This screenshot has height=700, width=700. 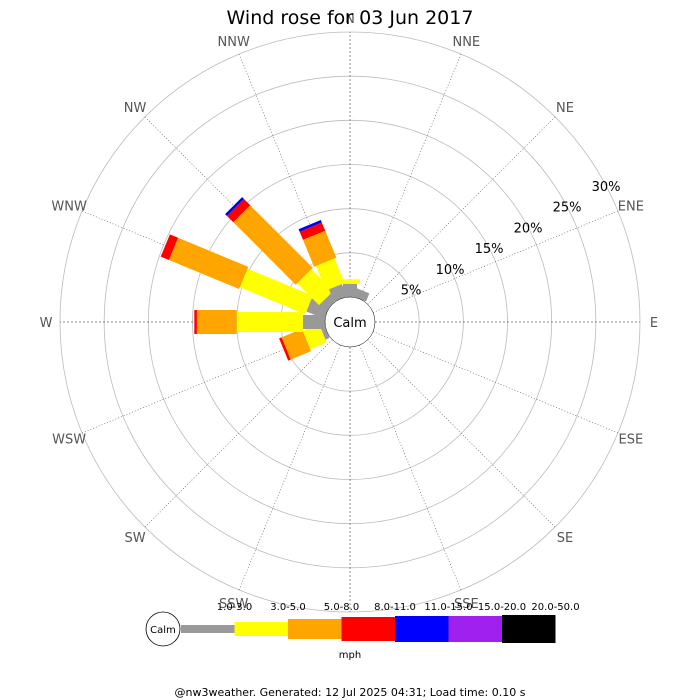 I want to click on direction-label-wsw: WSW, so click(x=69, y=439).